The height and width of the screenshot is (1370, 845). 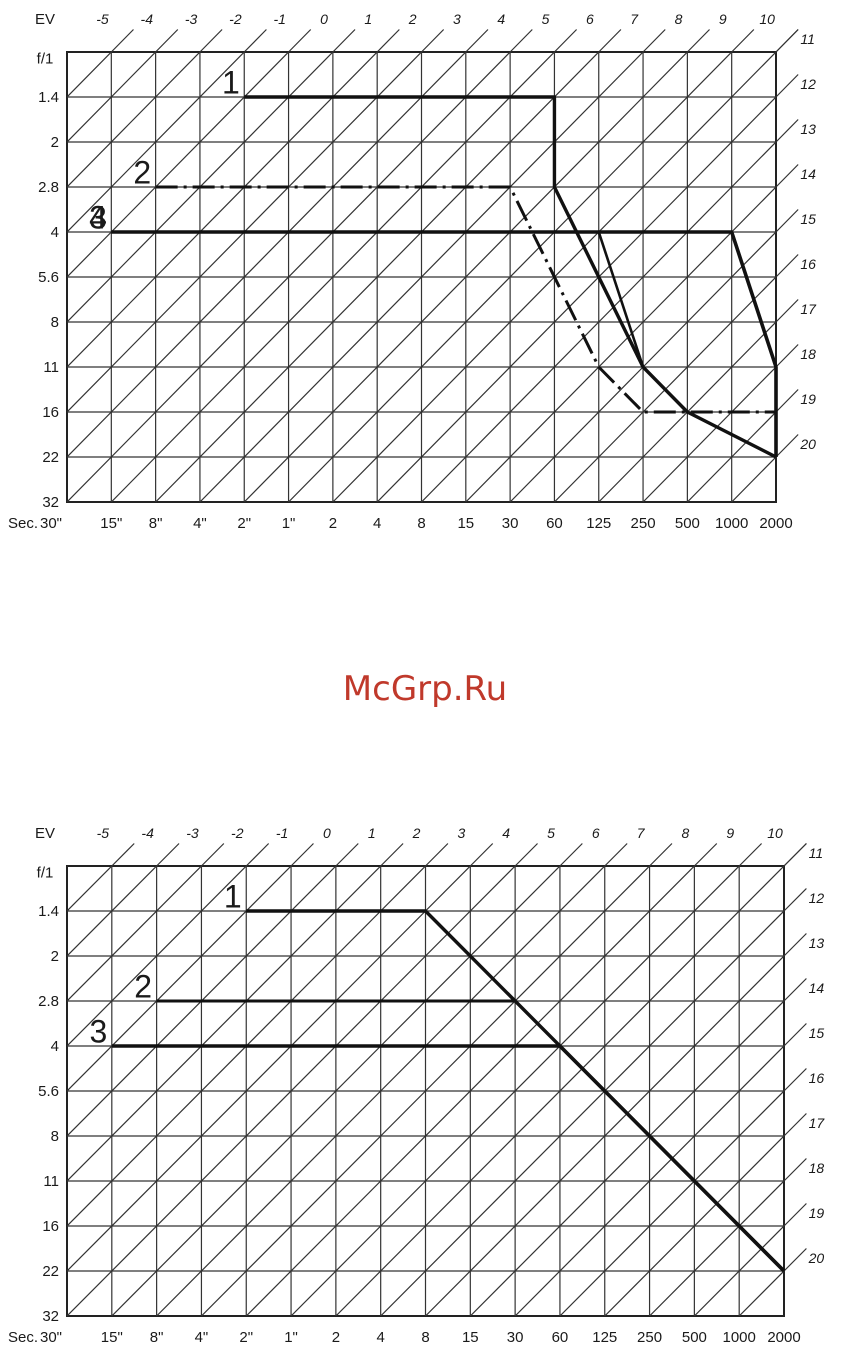 I want to click on y-tick-label: 11, so click(x=51, y=1181).